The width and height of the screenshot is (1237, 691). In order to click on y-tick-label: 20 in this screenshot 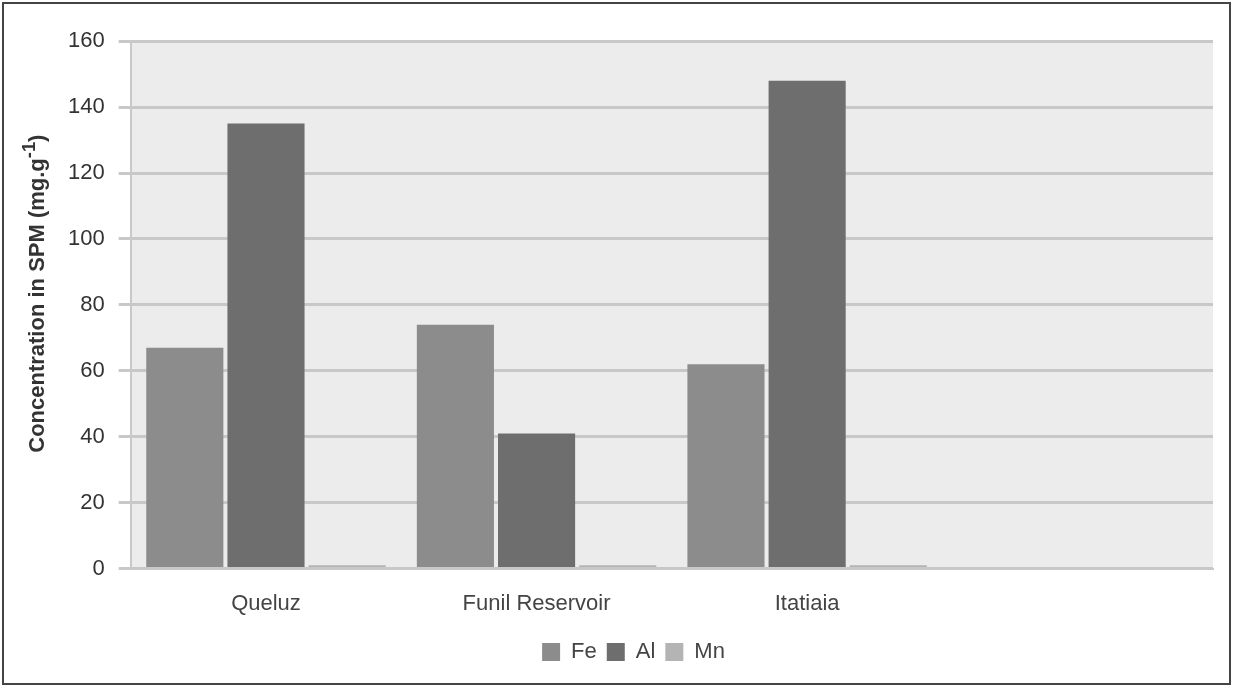, I will do `click(92, 501)`.